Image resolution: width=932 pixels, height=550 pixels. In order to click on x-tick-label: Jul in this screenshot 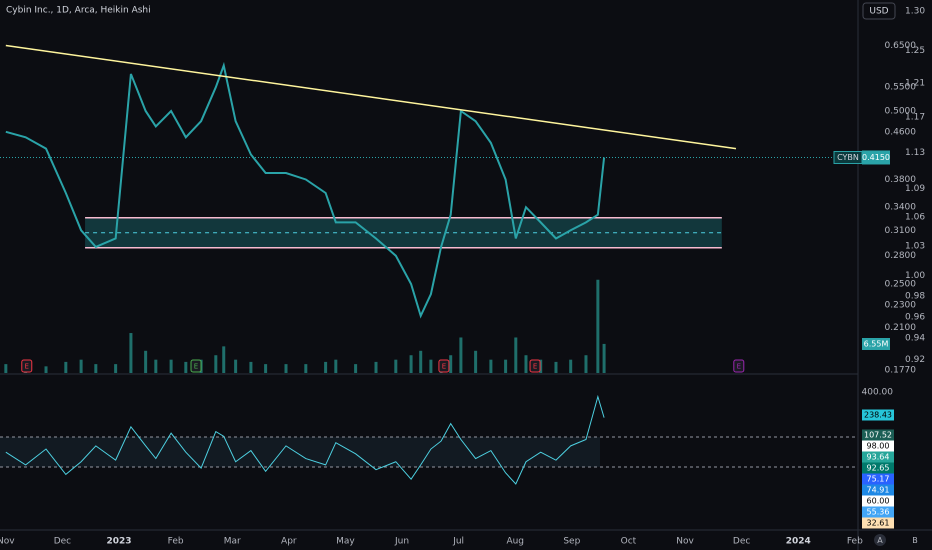, I will do `click(458, 542)`.